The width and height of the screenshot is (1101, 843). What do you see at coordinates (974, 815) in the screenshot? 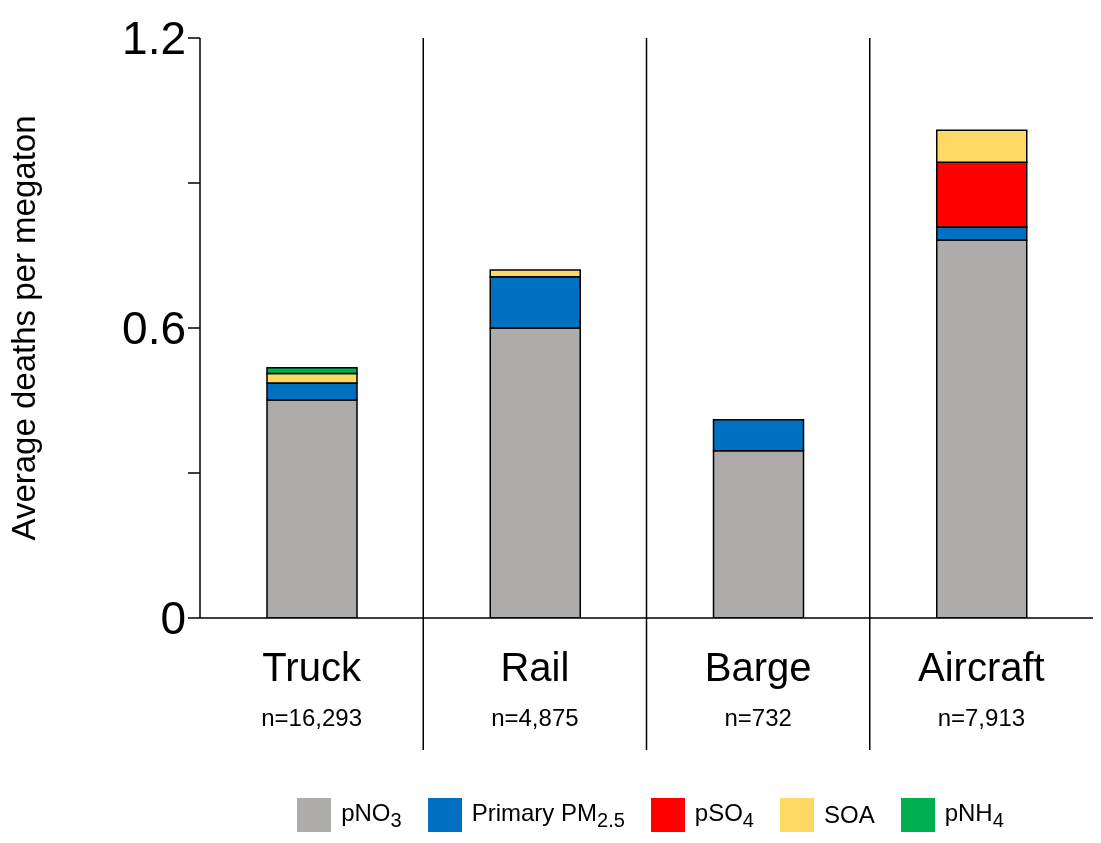
I see `legend-label: pNH$_{4}$` at bounding box center [974, 815].